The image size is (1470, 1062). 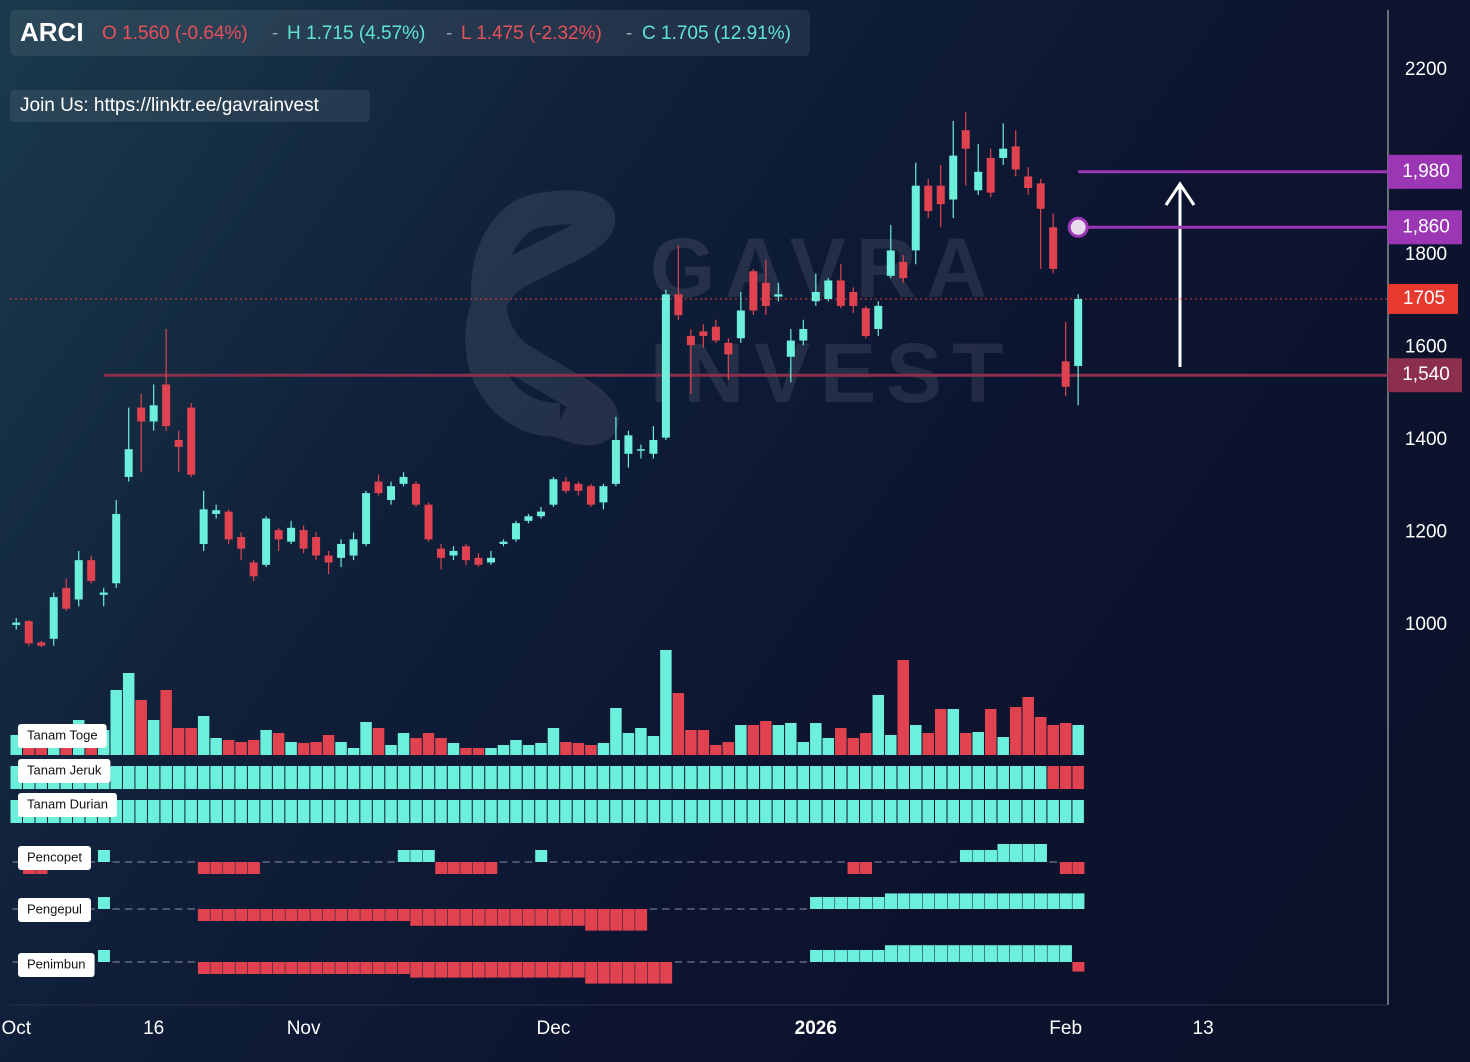 I want to click on header-box, so click(x=410, y=33).